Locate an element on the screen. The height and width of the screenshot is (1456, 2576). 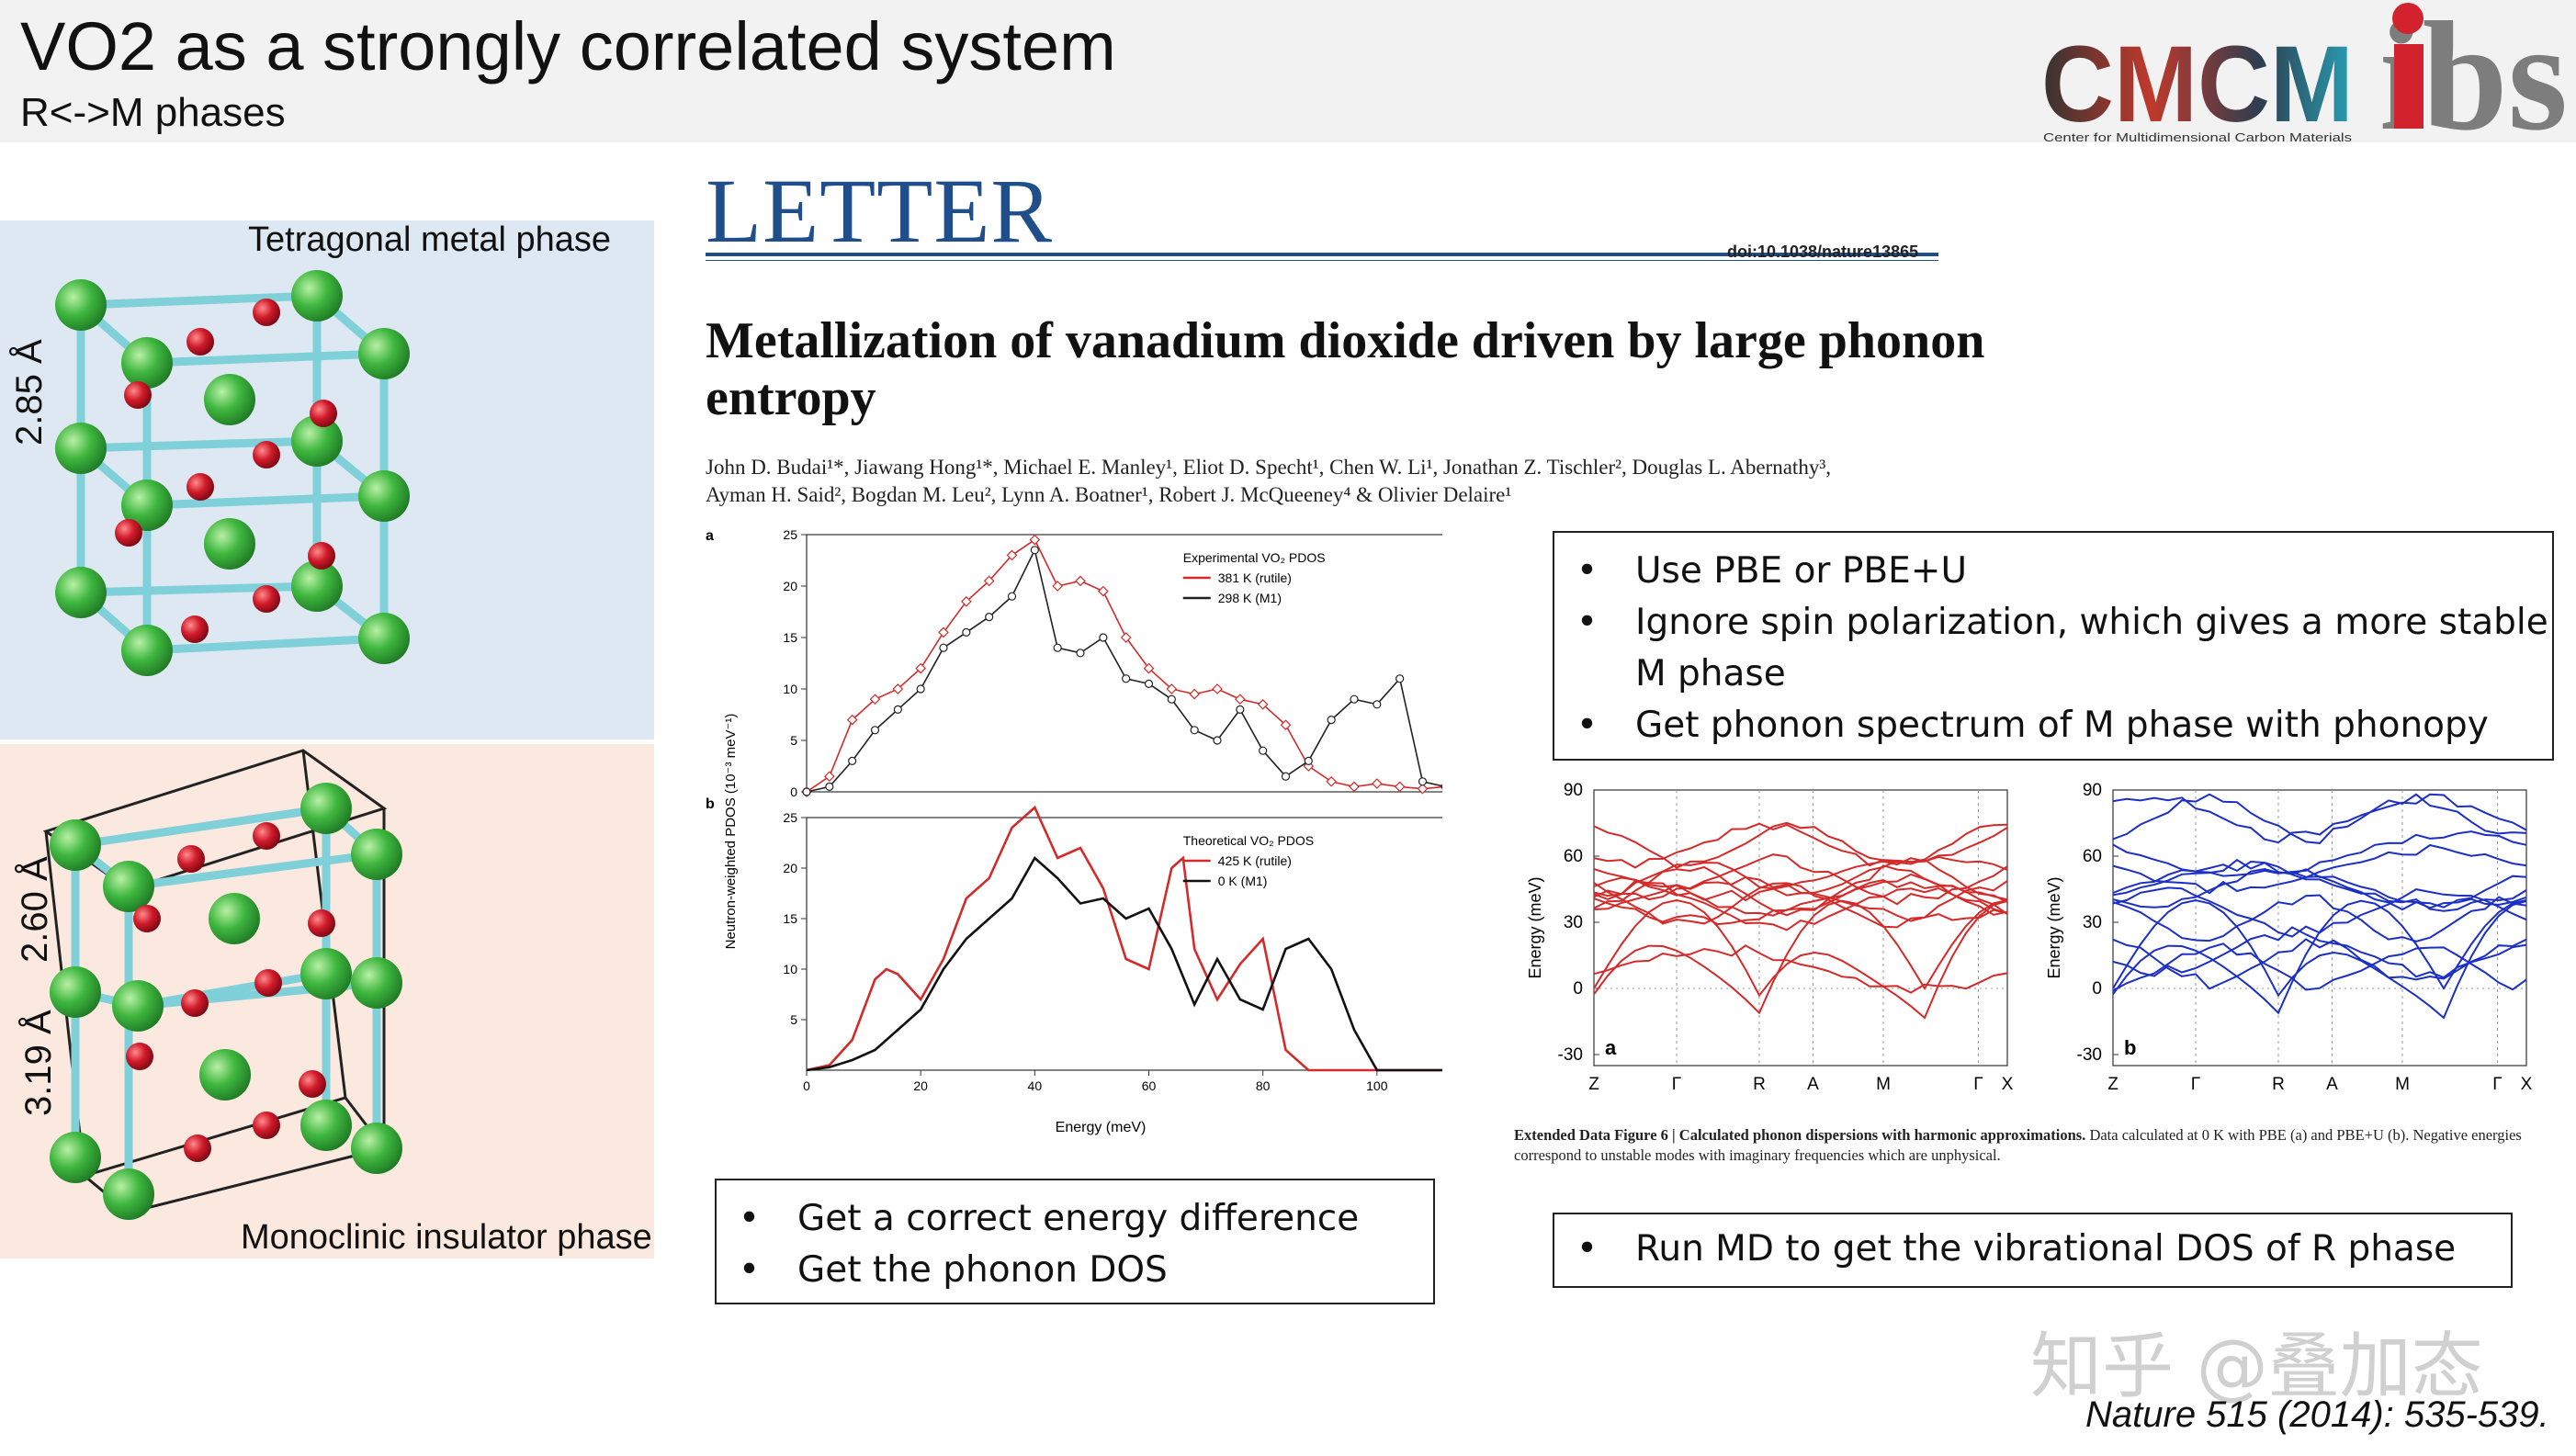
legend-entry: 0 K (M1) is located at coordinates (1243, 881).